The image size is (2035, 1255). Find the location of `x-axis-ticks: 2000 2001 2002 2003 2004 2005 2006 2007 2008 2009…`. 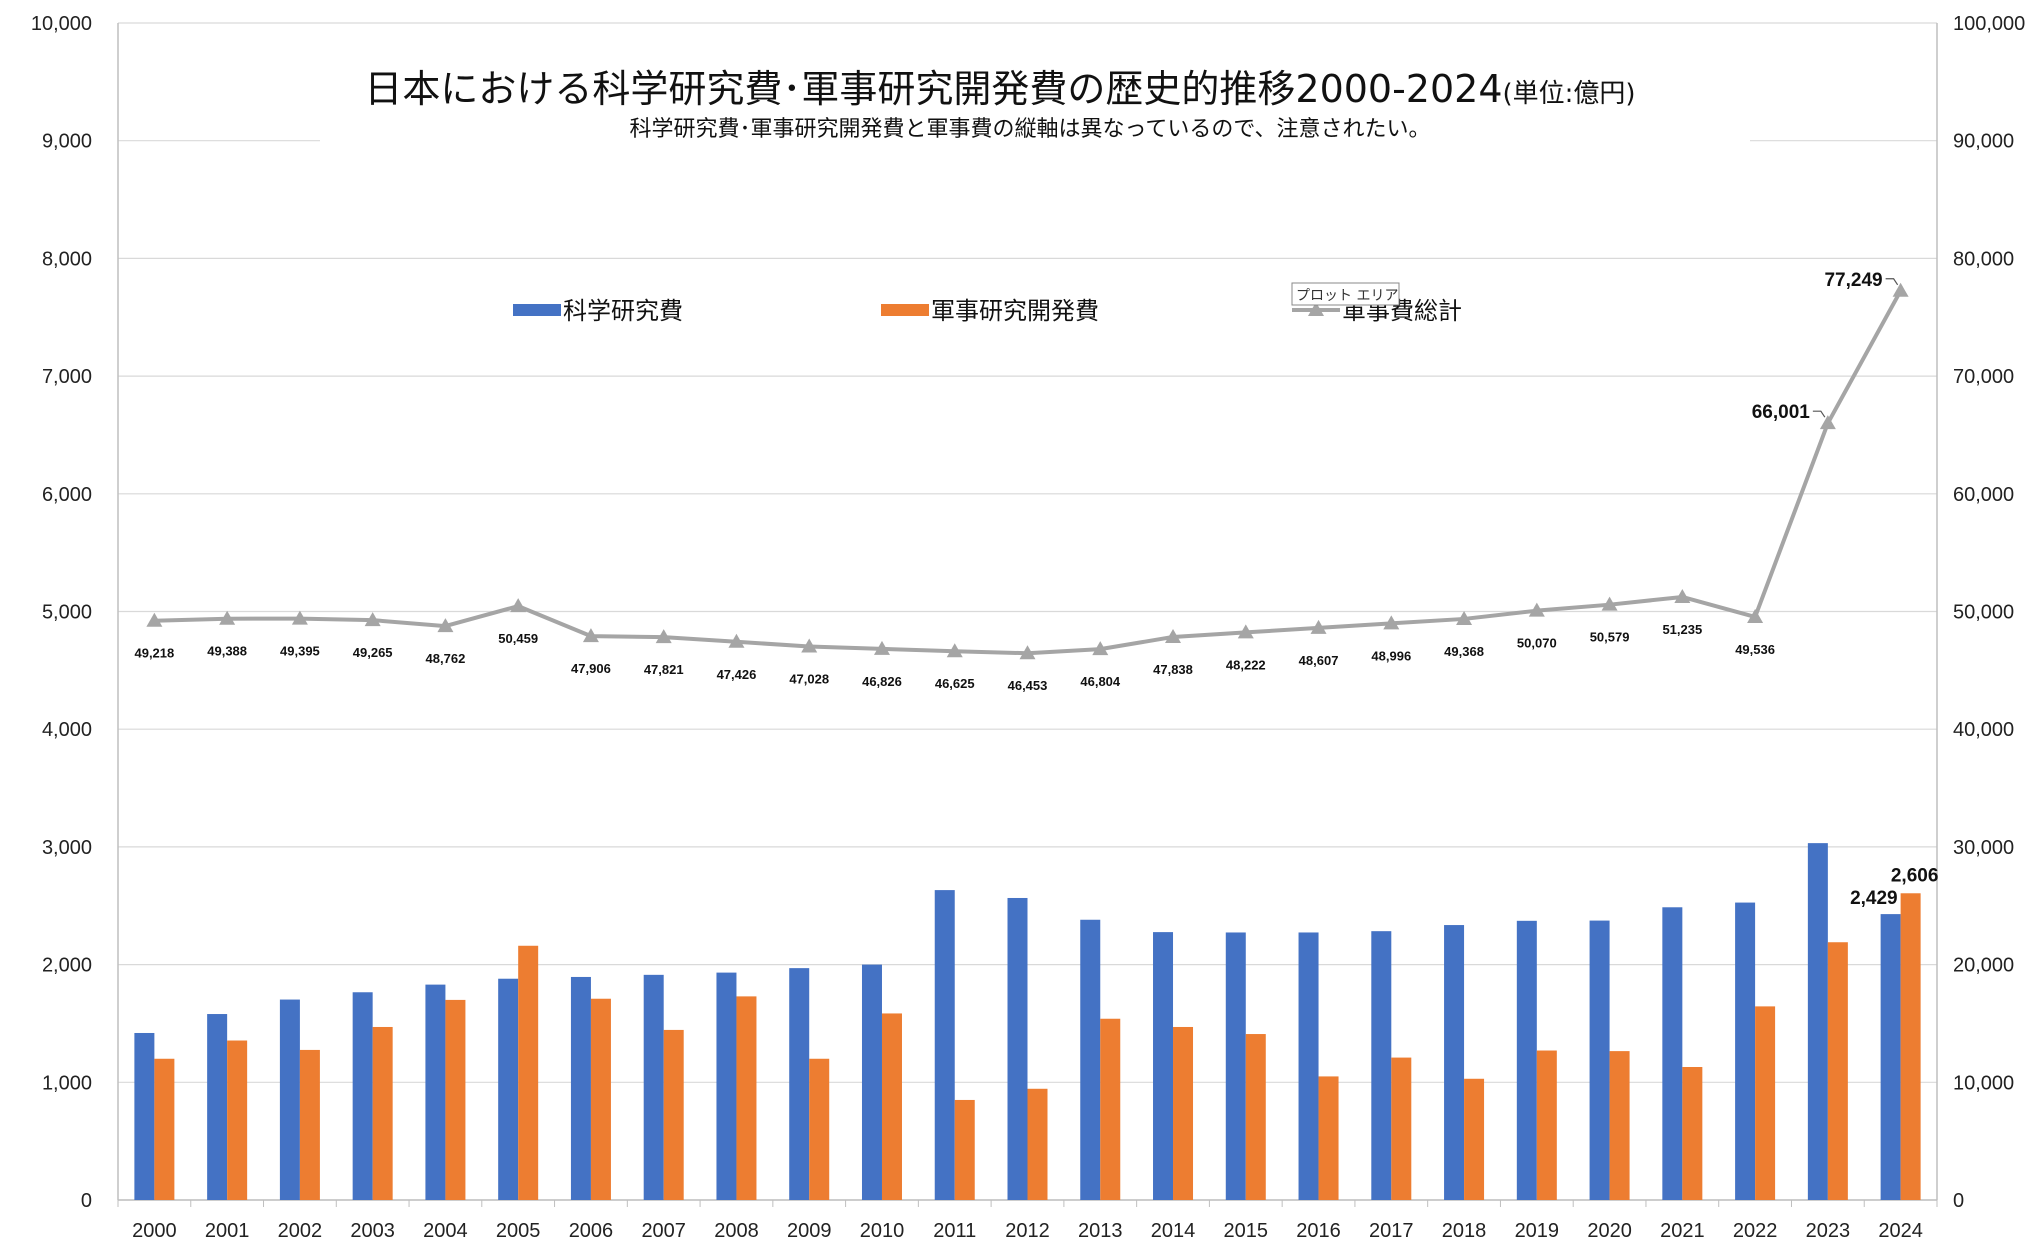

x-axis-ticks: 2000 2001 2002 2003 2004 2005 2006 2007 2008 2009… is located at coordinates (1027, 1221).